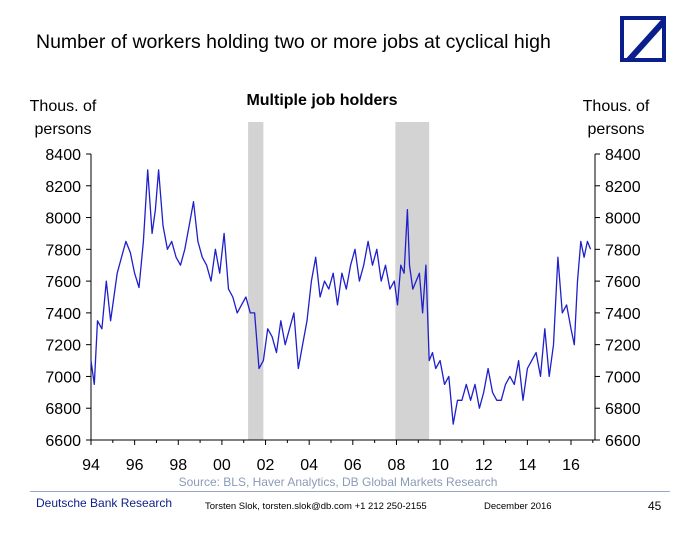  I want to click on footer-brand: Deutsche Bank Research, so click(104, 503).